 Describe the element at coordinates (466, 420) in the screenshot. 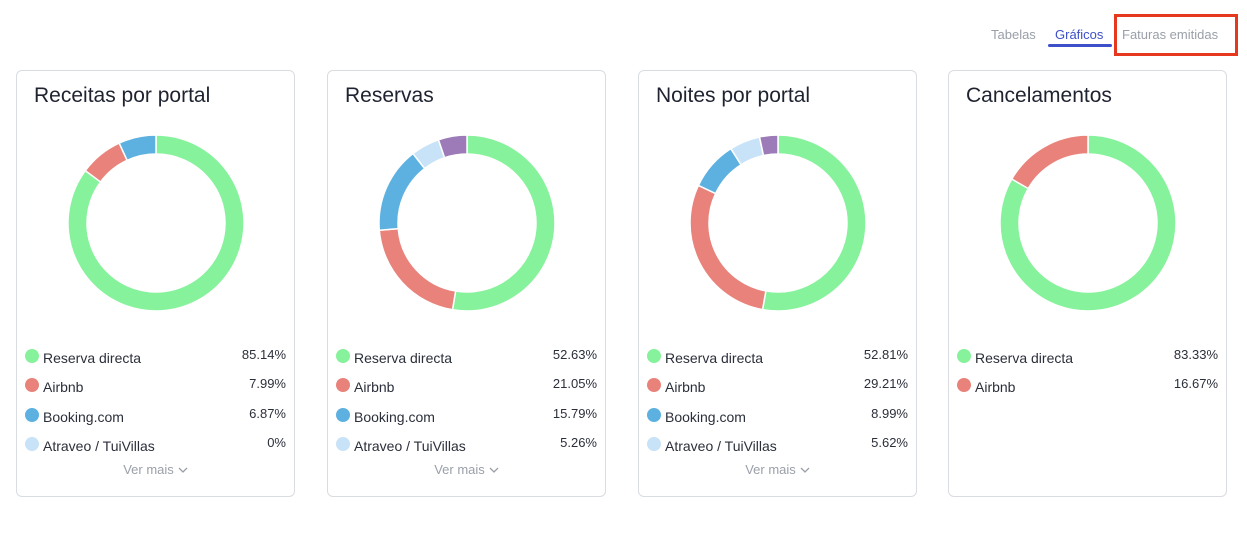

I see `legend-item: Booking.com 15.79%` at that location.